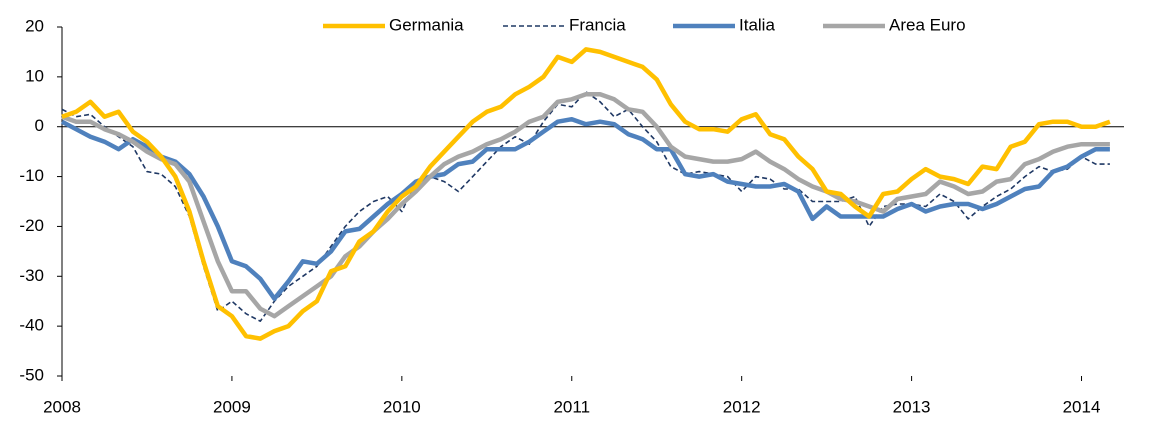  I want to click on y-tick-label: 10, so click(34, 75).